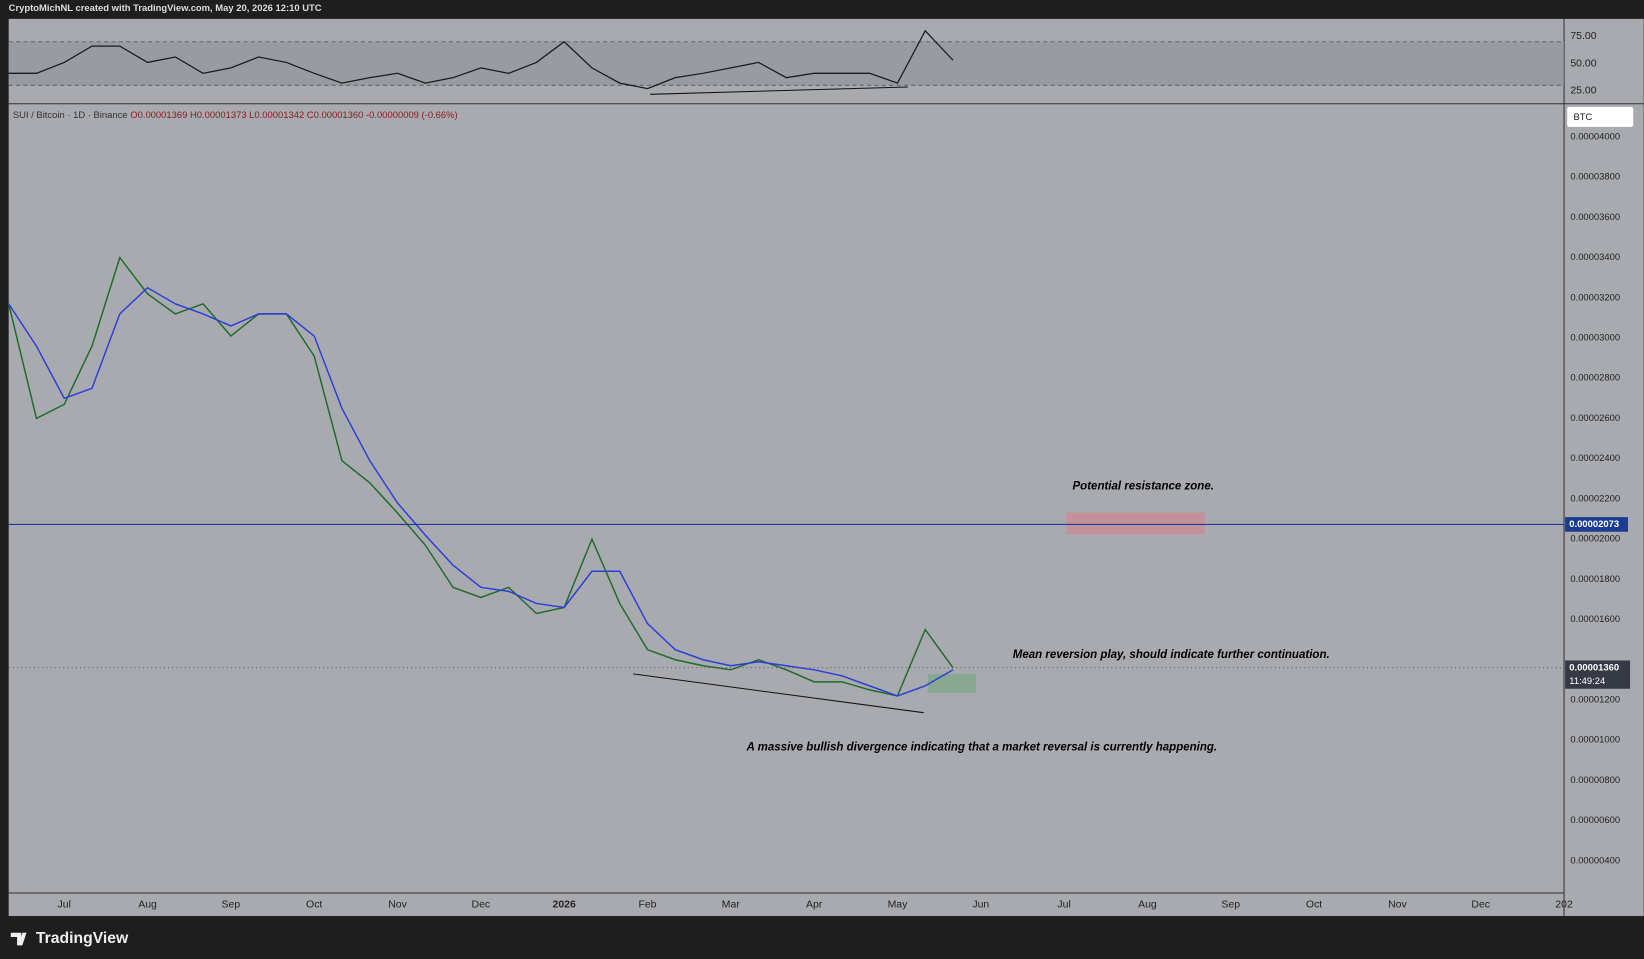  Describe the element at coordinates (481, 59) in the screenshot. I see `series-line` at that location.